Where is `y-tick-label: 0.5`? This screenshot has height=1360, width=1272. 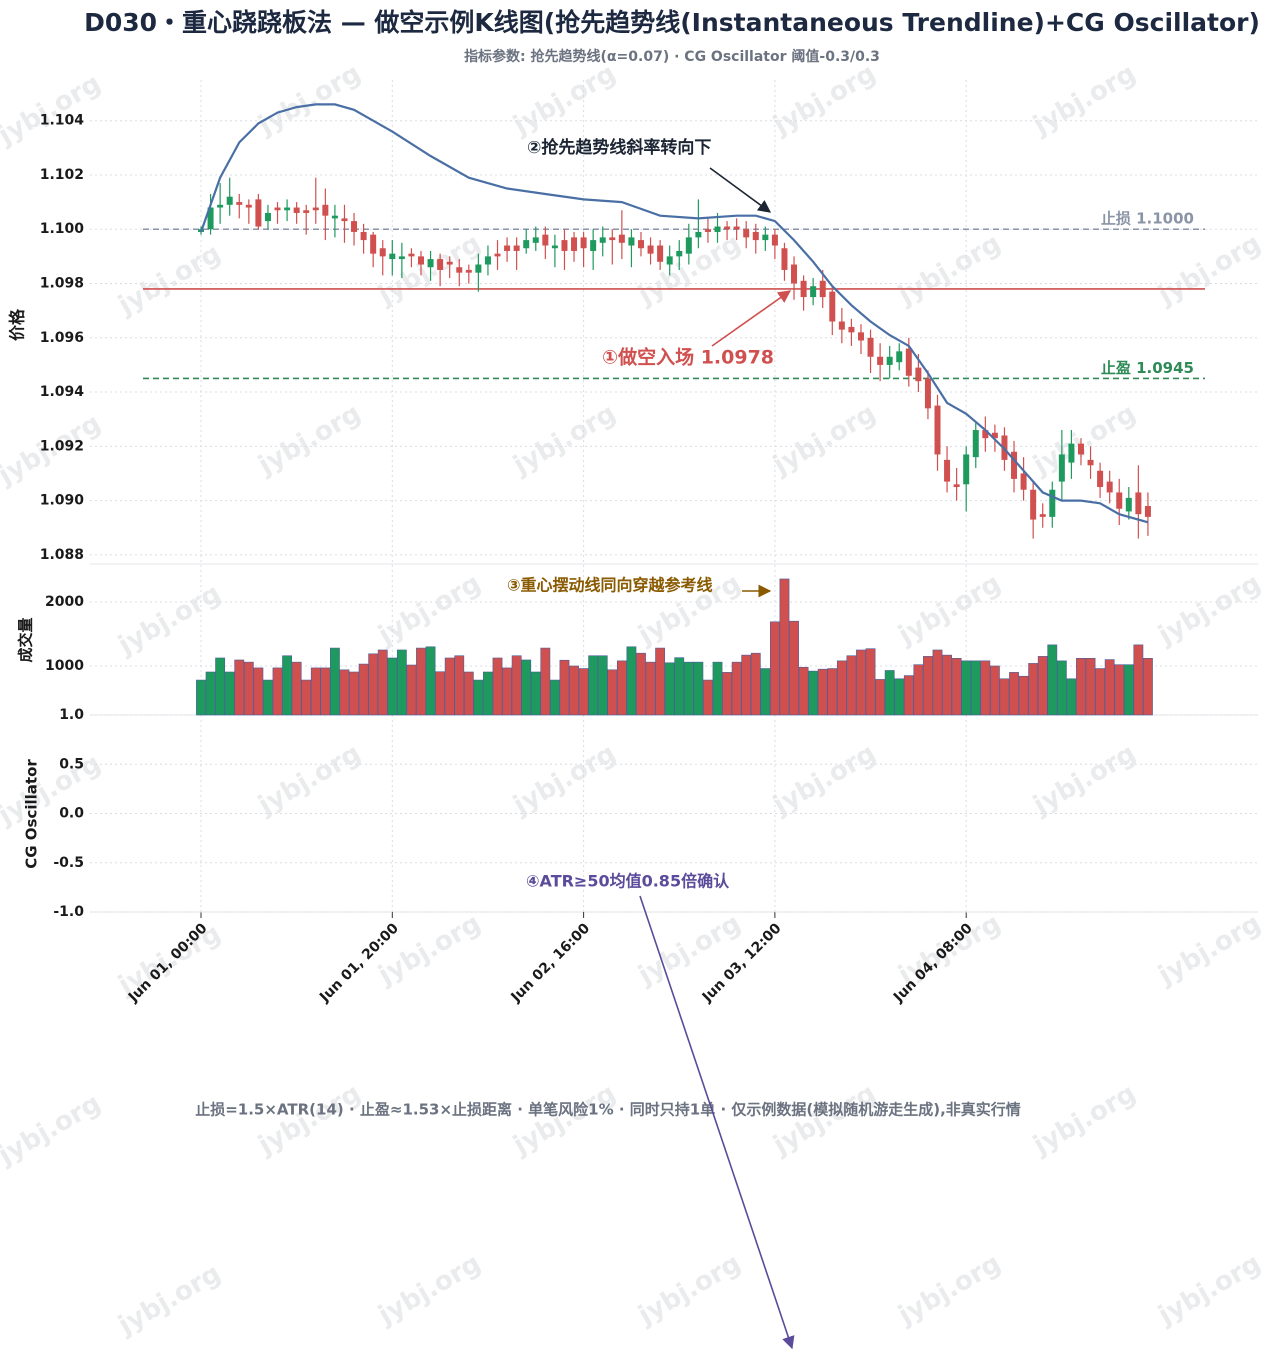 y-tick-label: 0.5 is located at coordinates (71, 764).